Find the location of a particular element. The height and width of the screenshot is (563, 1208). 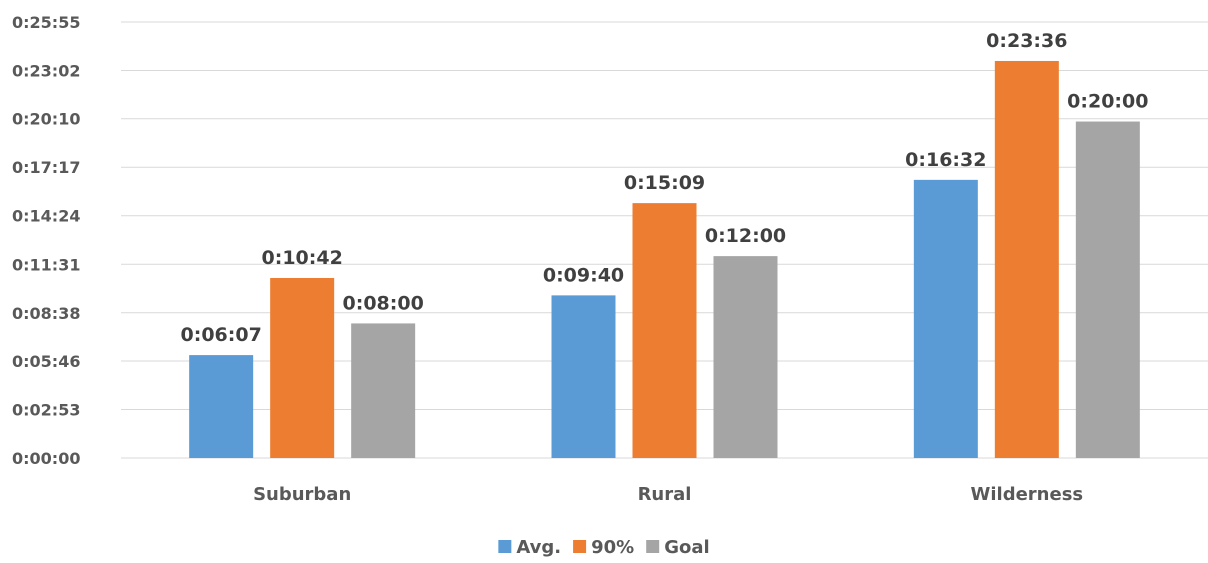

legend-label: 90% is located at coordinates (612, 547).